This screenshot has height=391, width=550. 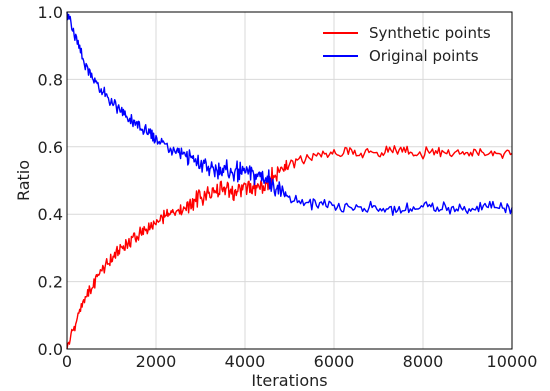 I want to click on y-tick-label: 0.2, so click(x=50, y=282).